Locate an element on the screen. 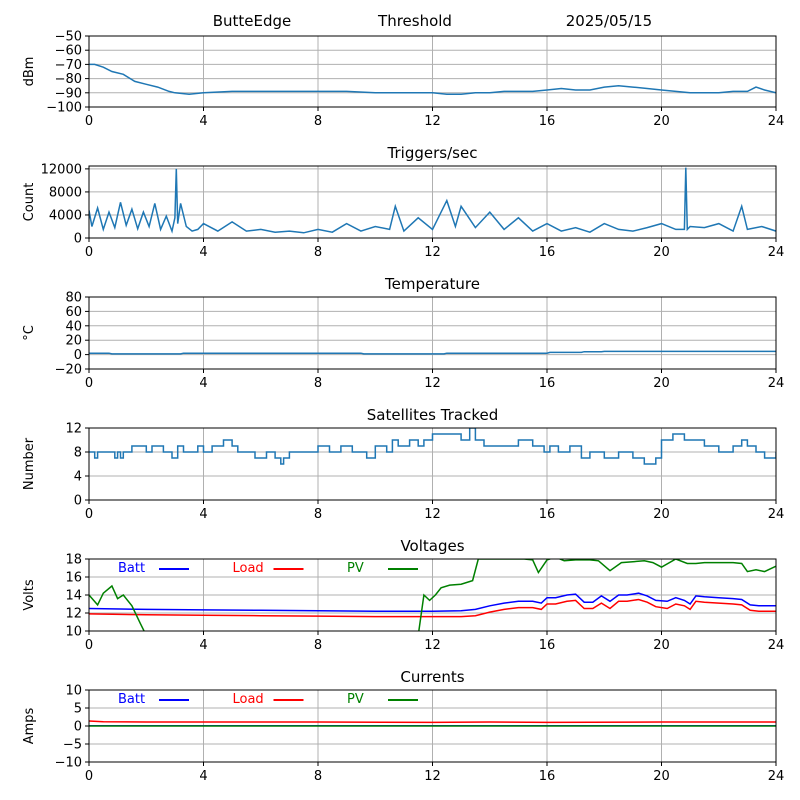 The image size is (800, 800). y-tick-label: −80 is located at coordinates (68, 79).